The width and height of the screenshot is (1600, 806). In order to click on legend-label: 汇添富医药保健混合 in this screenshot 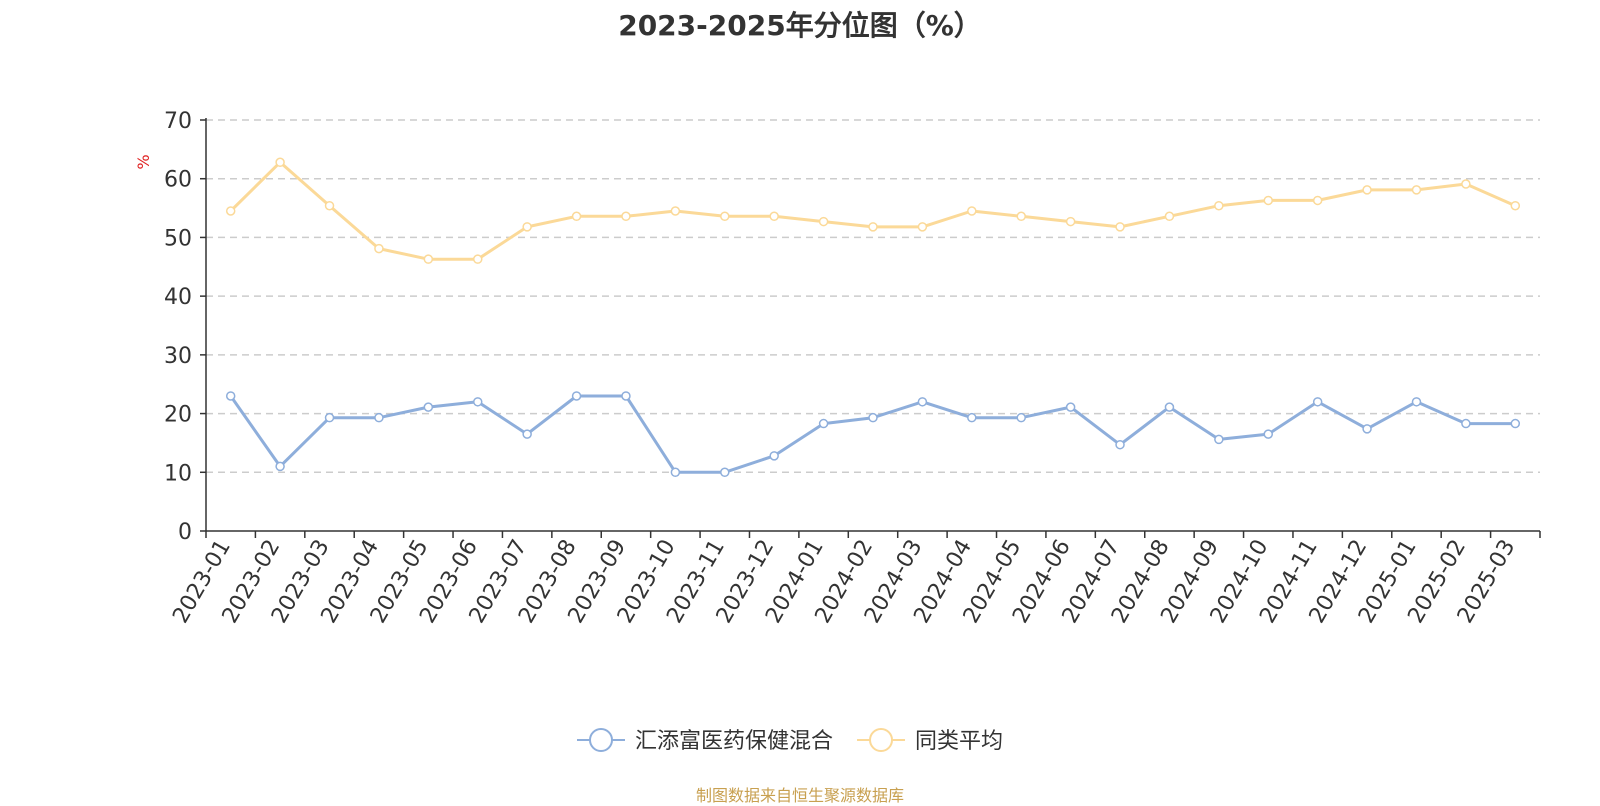, I will do `click(734, 741)`.